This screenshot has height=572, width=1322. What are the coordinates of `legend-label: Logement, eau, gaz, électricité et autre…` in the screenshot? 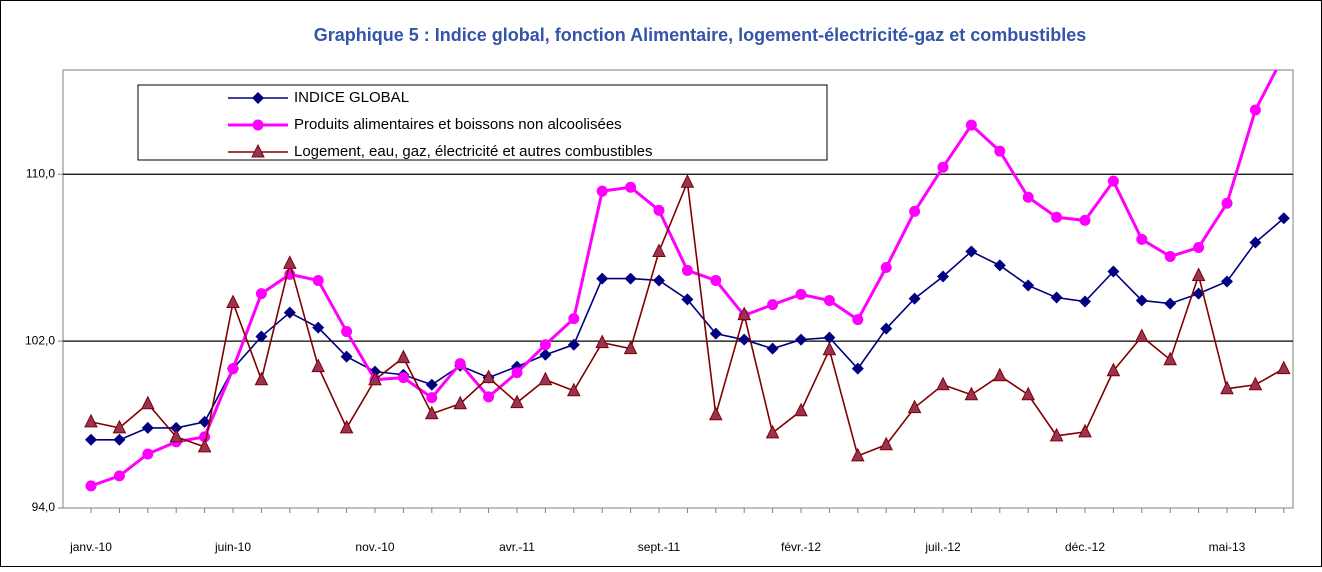 It's located at (473, 151).